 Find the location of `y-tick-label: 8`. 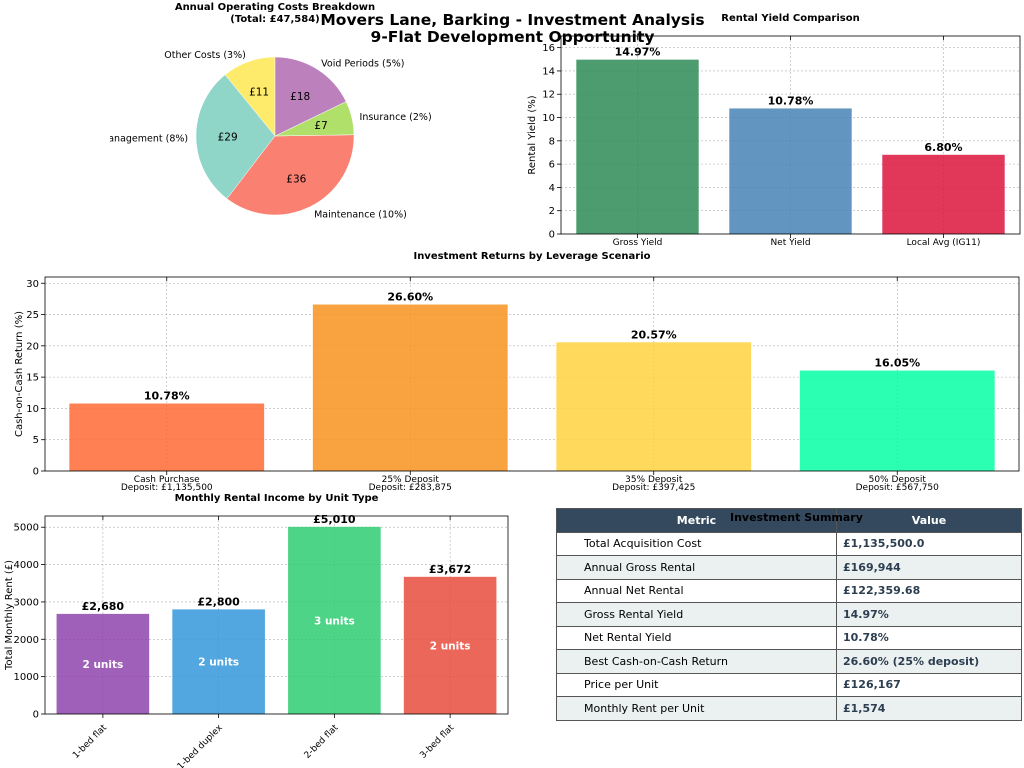

y-tick-label: 8 is located at coordinates (552, 141).